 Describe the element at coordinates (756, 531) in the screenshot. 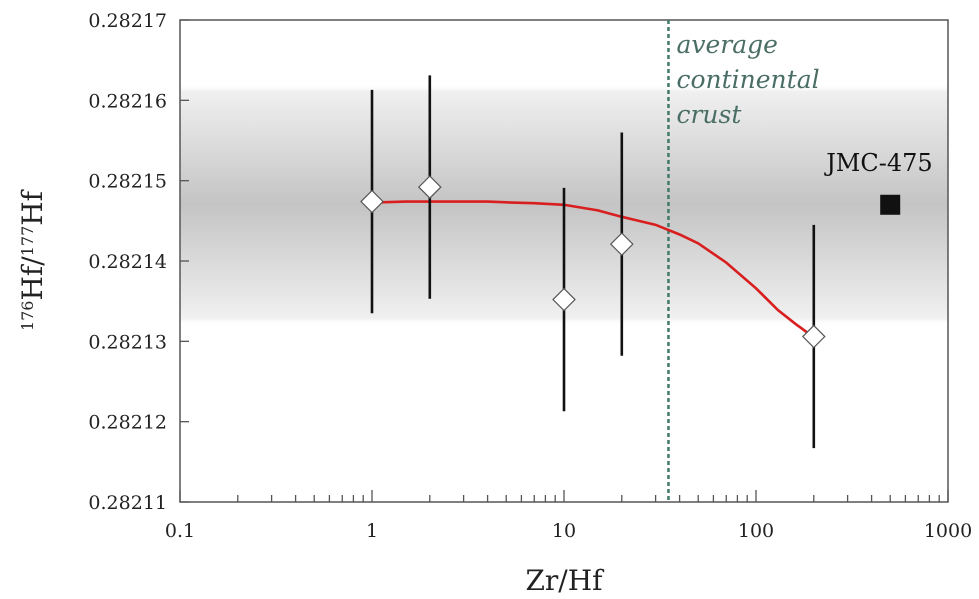

I see `x-tick-label: 100` at that location.